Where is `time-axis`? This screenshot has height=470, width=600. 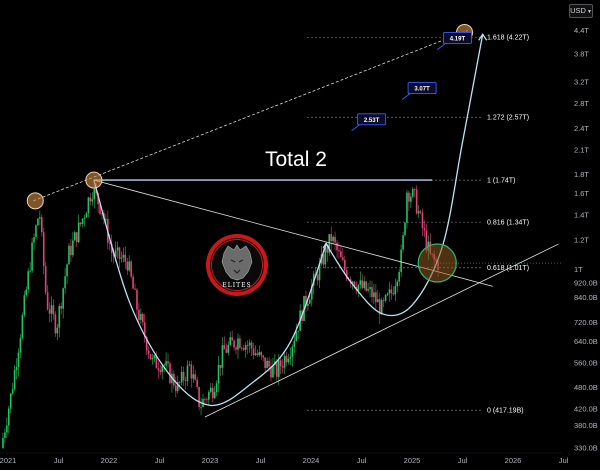
time-axis is located at coordinates (281, 461).